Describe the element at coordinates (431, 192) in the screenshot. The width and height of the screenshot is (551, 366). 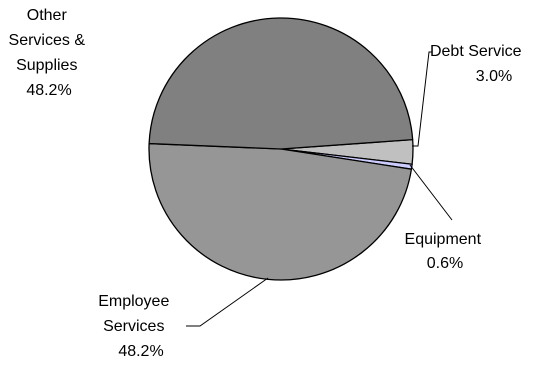
I see `leader-line-equipment` at that location.